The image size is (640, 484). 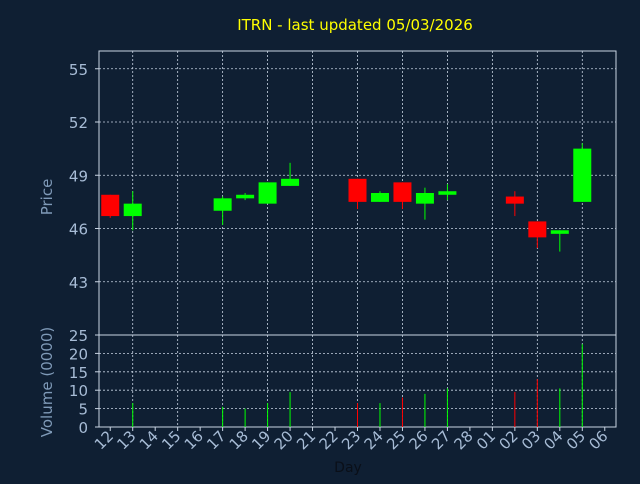 What do you see at coordinates (598, 440) in the screenshot?
I see `x-tick-label: 06` at bounding box center [598, 440].